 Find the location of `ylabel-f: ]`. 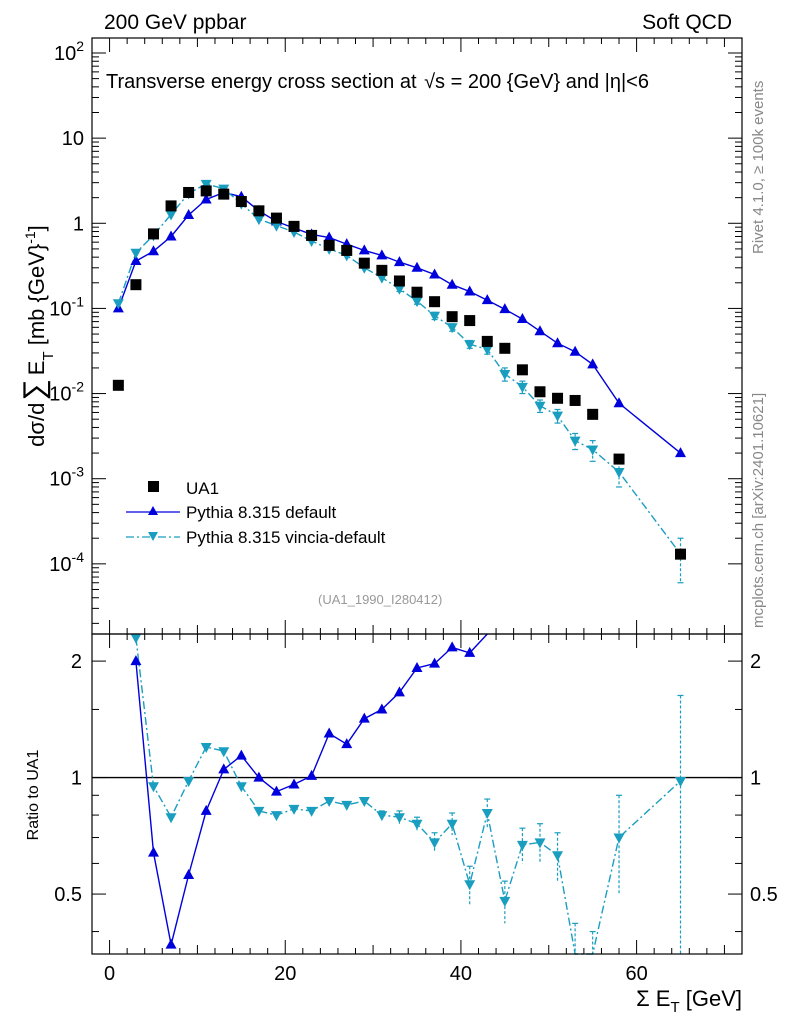

ylabel-f: ] is located at coordinates (36, 228).